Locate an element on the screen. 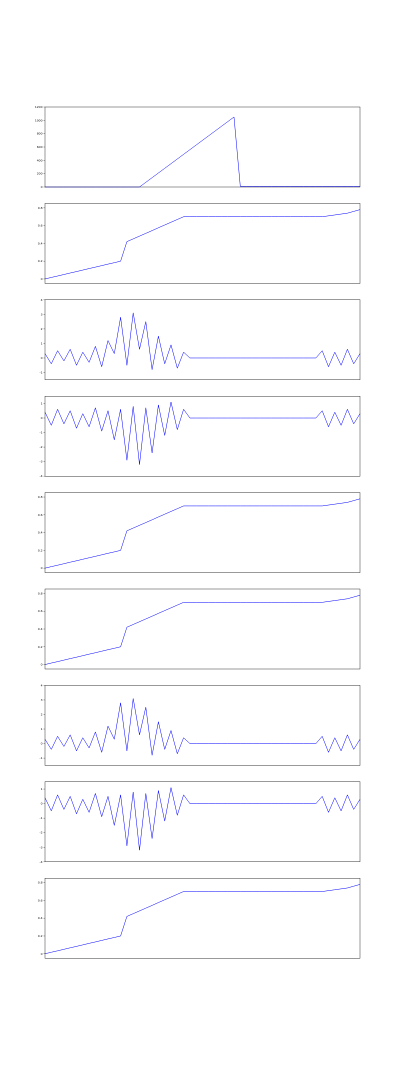  y-tick-label: 600 is located at coordinates (40, 147).